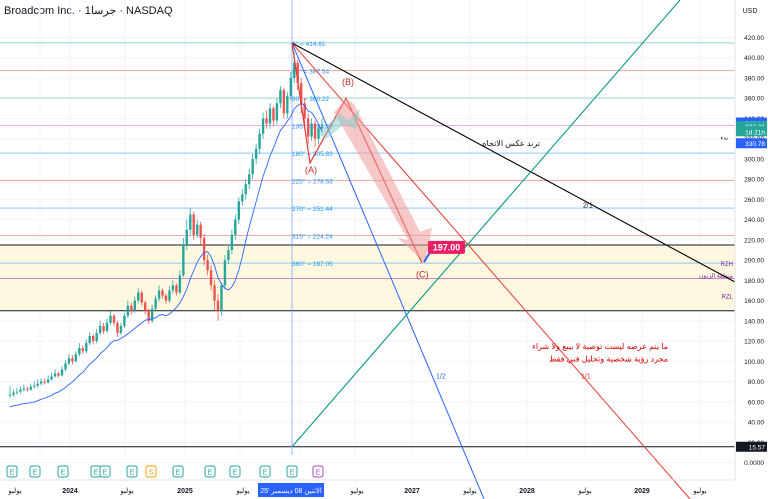 This screenshot has height=499, width=768. What do you see at coordinates (754, 38) in the screenshot?
I see `y-tick-label: 420.00` at bounding box center [754, 38].